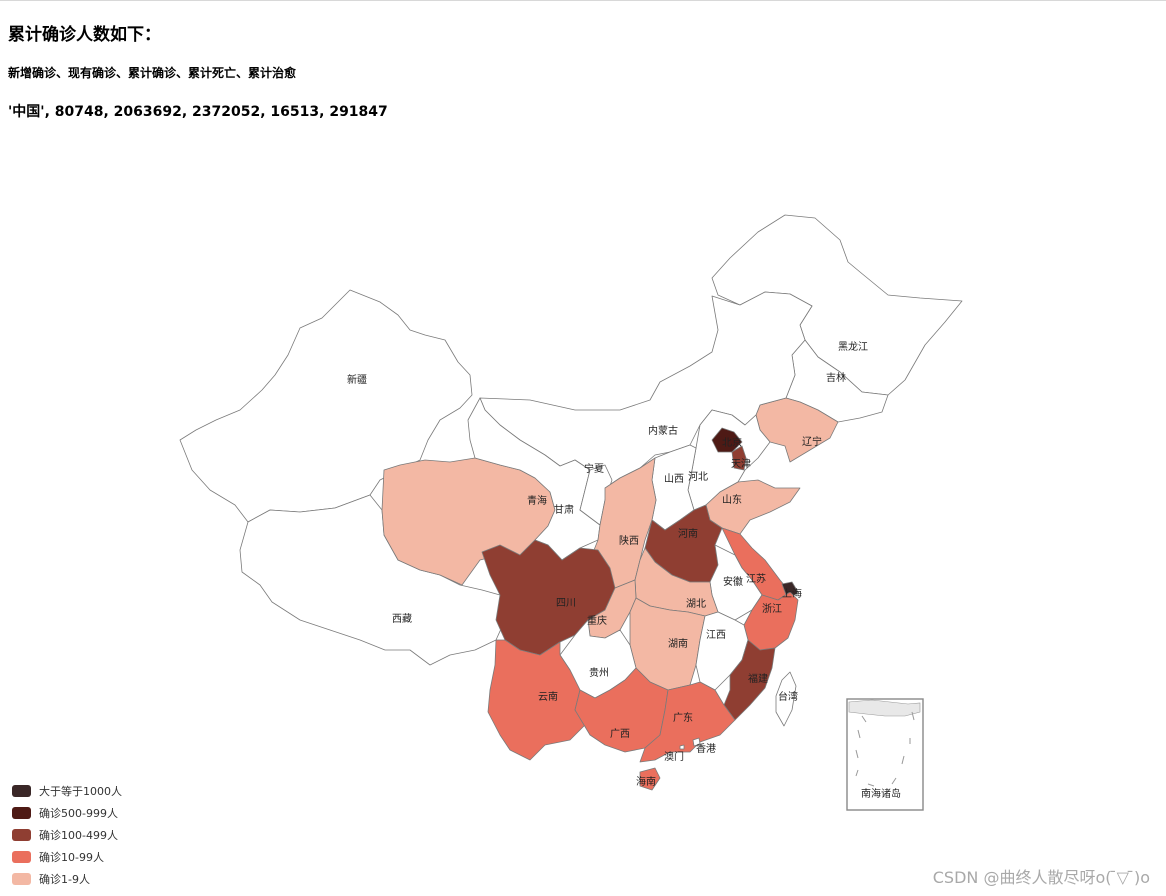  I want to click on province-xianggang, so click(696, 742).